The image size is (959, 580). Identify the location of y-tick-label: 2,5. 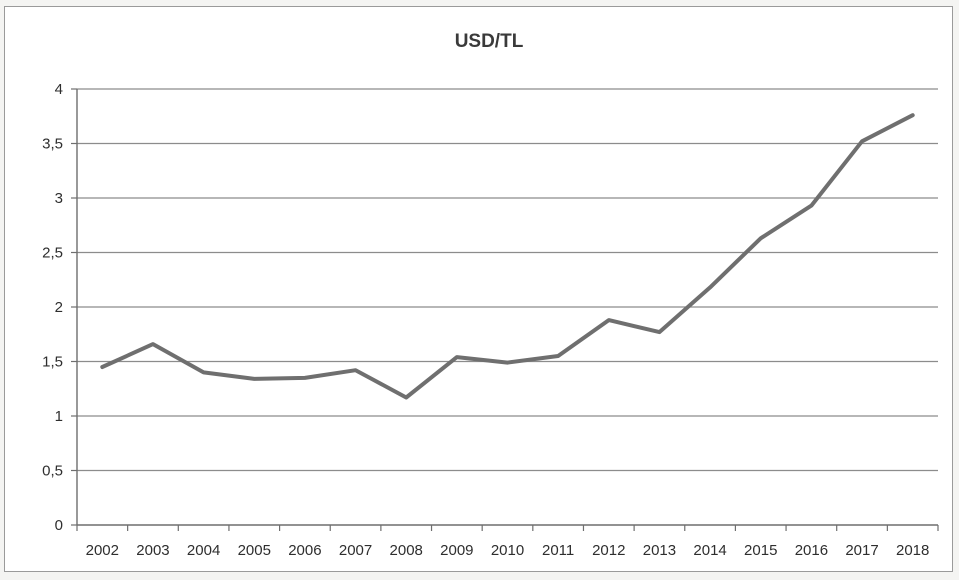
(52, 253).